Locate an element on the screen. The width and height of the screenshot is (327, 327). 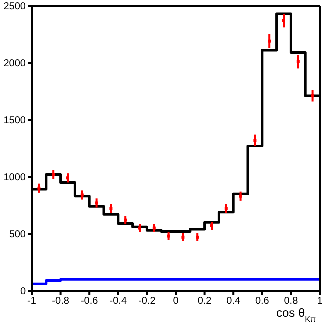
y-tick-label: 1000 is located at coordinates (15, 178).